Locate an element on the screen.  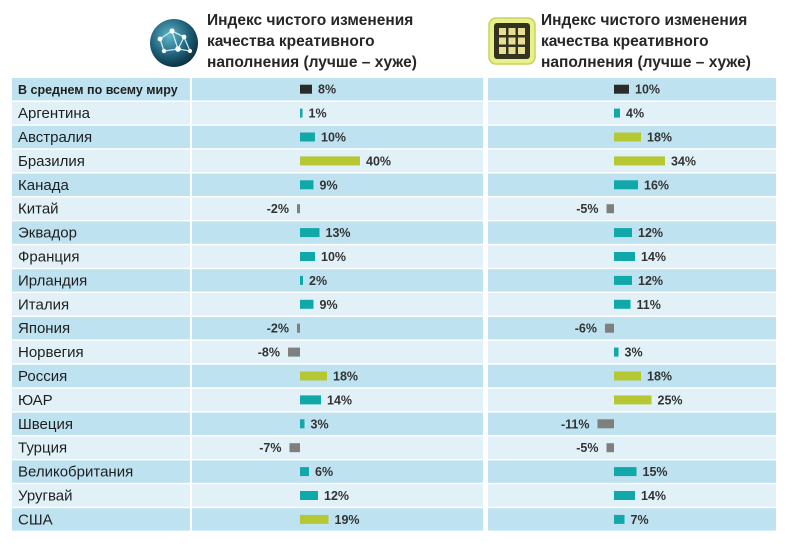
data-label: -6% is located at coordinates (586, 329).